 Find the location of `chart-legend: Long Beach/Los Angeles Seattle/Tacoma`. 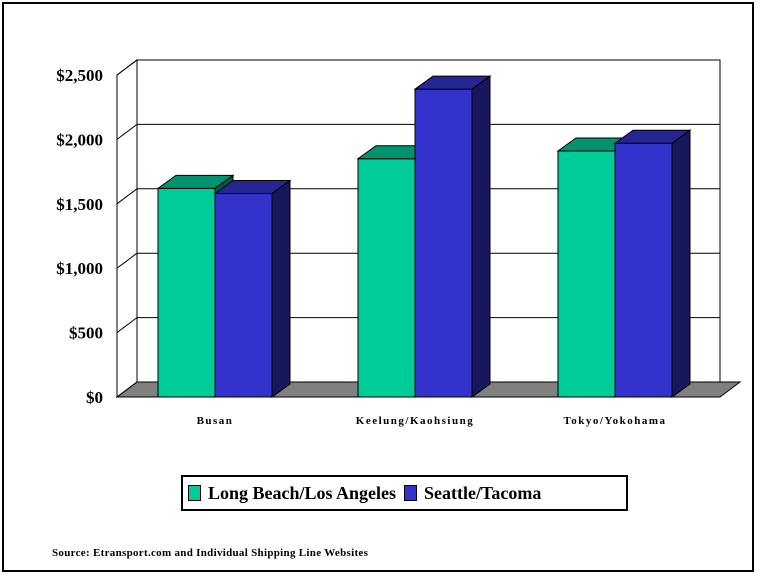

chart-legend: Long Beach/Los Angeles Seattle/Tacoma is located at coordinates (404, 493).